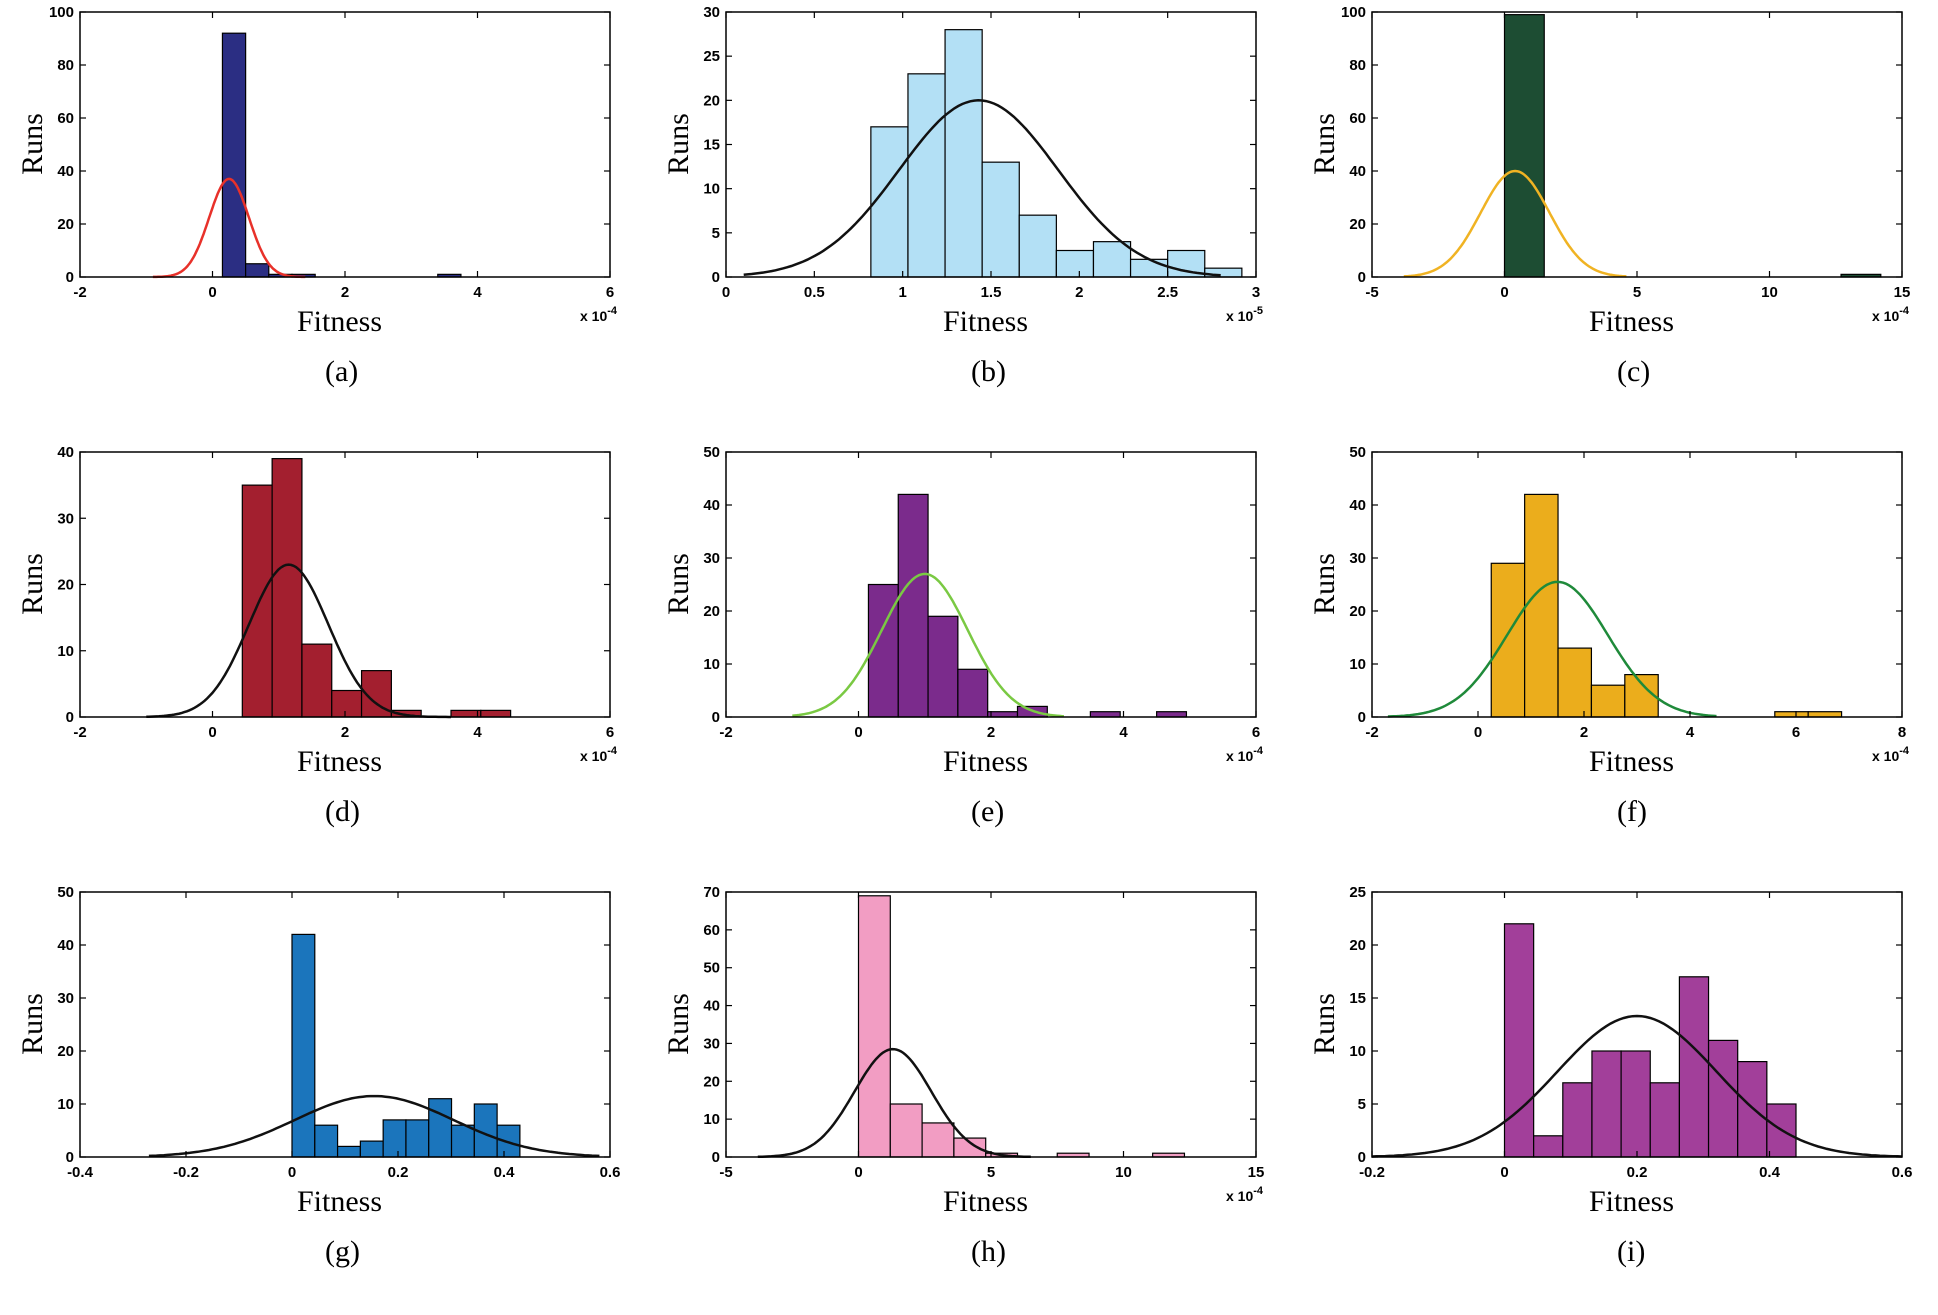 This screenshot has height=1315, width=1938. I want to click on histogram-panel: -2 0 2 4 6 0 10 20 30 40 50 x 10-4 Runs Fitness (e), so click(969, 657).